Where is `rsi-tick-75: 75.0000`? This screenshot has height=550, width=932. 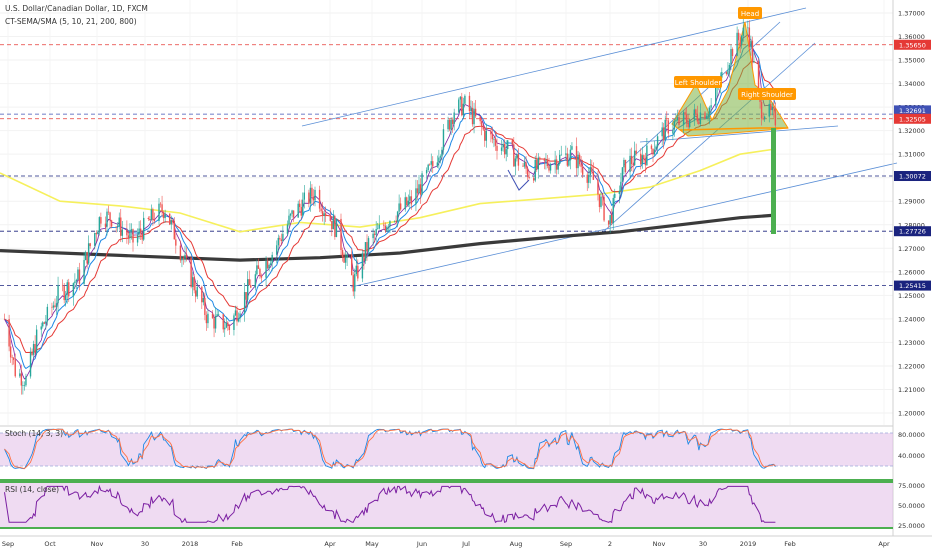
rsi-tick-75: 75.0000 is located at coordinates (911, 486).